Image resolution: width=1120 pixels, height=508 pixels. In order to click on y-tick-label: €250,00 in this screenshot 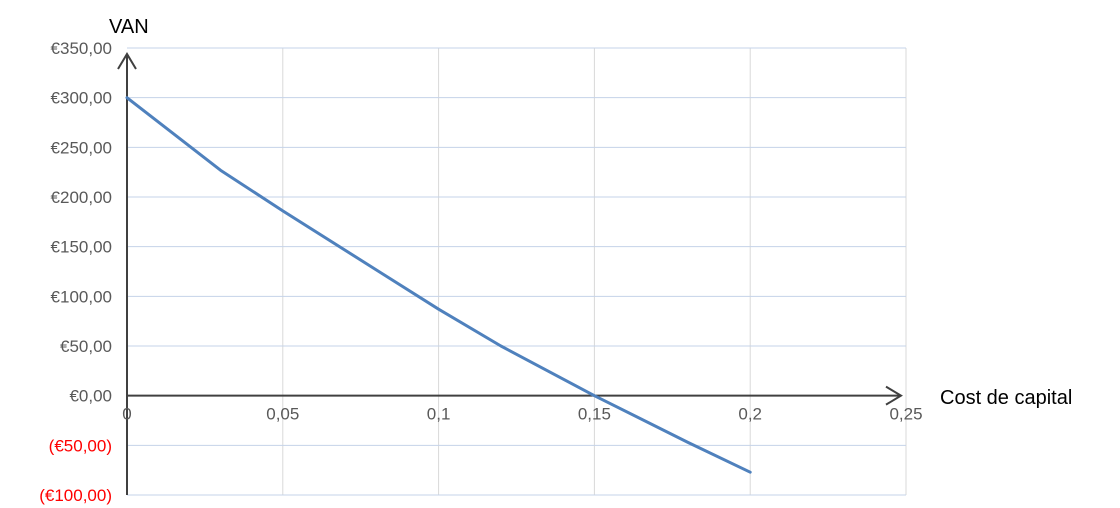, I will do `click(81, 147)`.